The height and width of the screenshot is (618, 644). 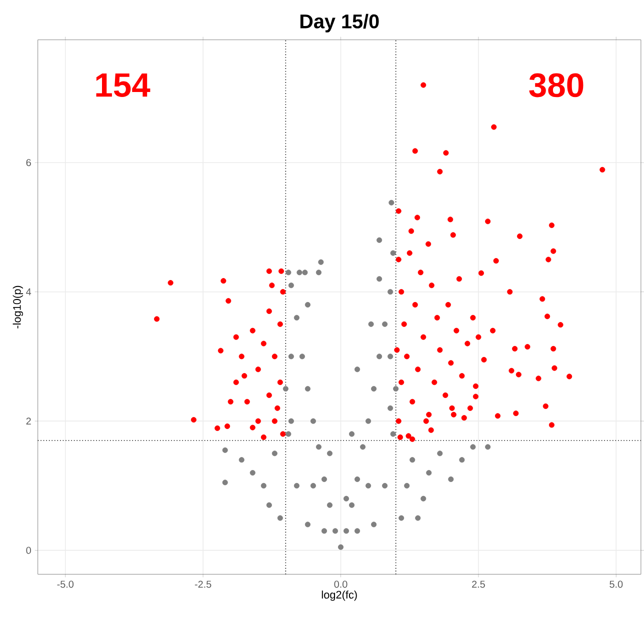 What do you see at coordinates (556, 85) in the screenshot?
I see `annotation: 380` at bounding box center [556, 85].